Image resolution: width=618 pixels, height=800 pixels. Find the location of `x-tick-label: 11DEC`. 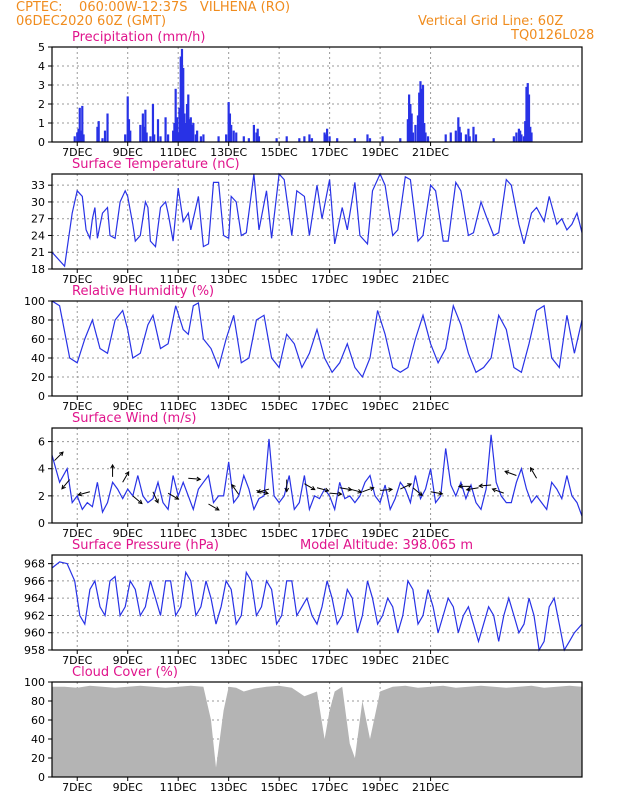

x-tick-label: 11DEC is located at coordinates (178, 279).